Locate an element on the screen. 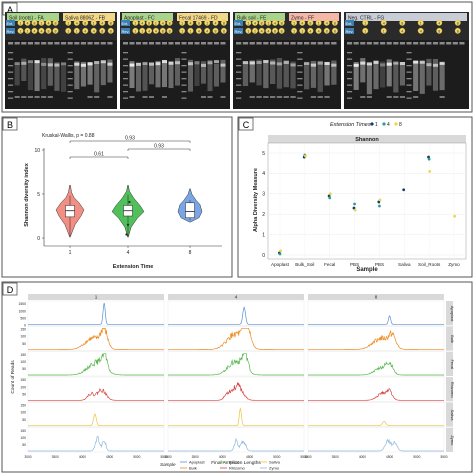  facet-panel is located at coordinates (236, 414).